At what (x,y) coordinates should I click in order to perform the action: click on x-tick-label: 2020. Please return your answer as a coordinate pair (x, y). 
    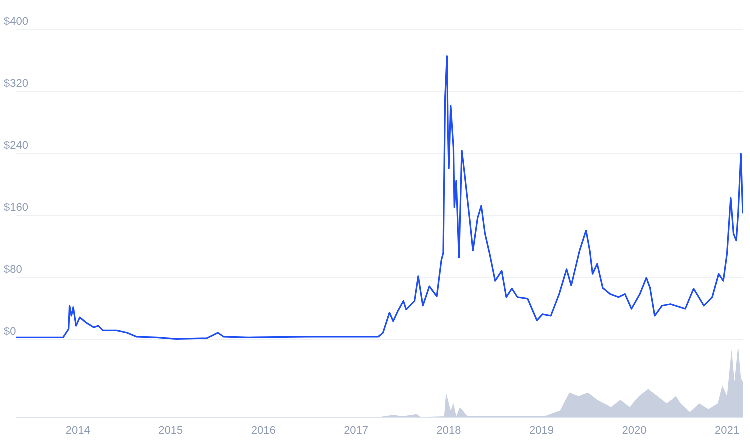
    Looking at the image, I should click on (634, 430).